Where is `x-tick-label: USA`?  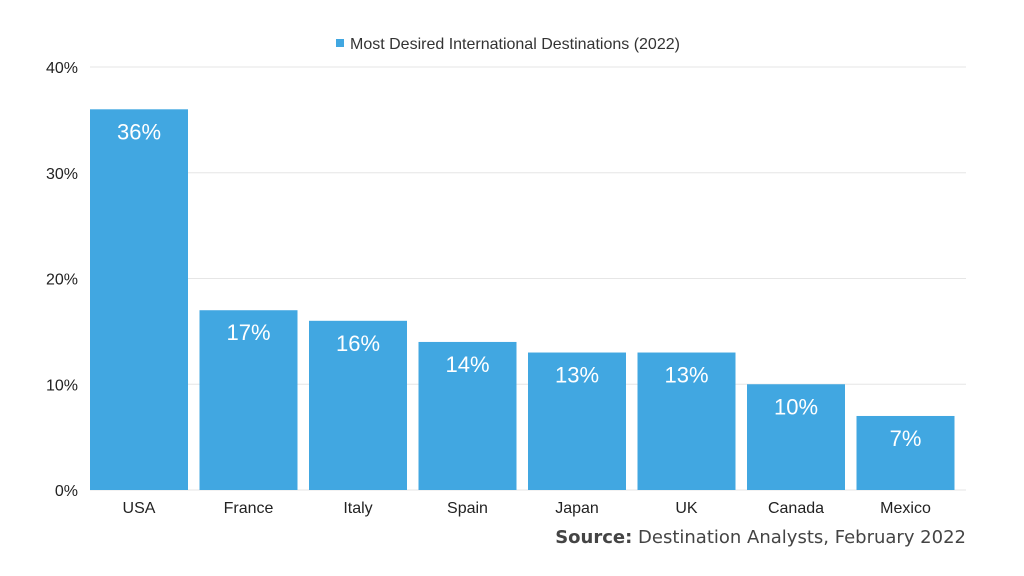 x-tick-label: USA is located at coordinates (139, 508).